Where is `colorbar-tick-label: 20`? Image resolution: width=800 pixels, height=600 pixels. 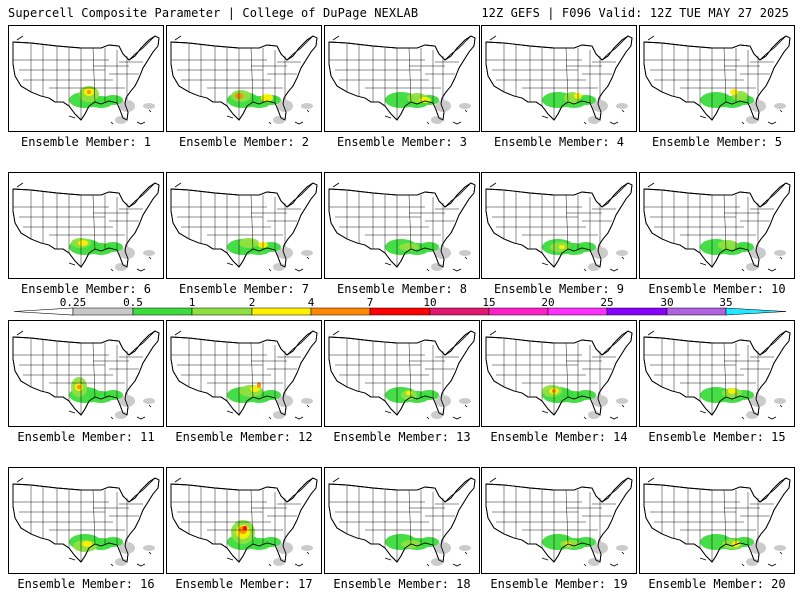 colorbar-tick-label: 20 is located at coordinates (547, 302).